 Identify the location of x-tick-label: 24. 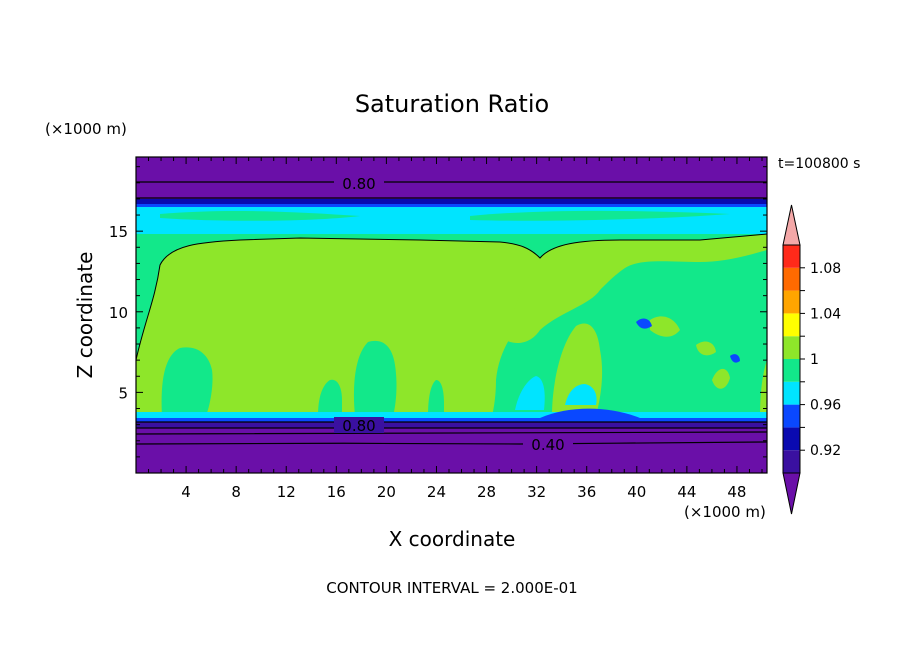
(436, 492).